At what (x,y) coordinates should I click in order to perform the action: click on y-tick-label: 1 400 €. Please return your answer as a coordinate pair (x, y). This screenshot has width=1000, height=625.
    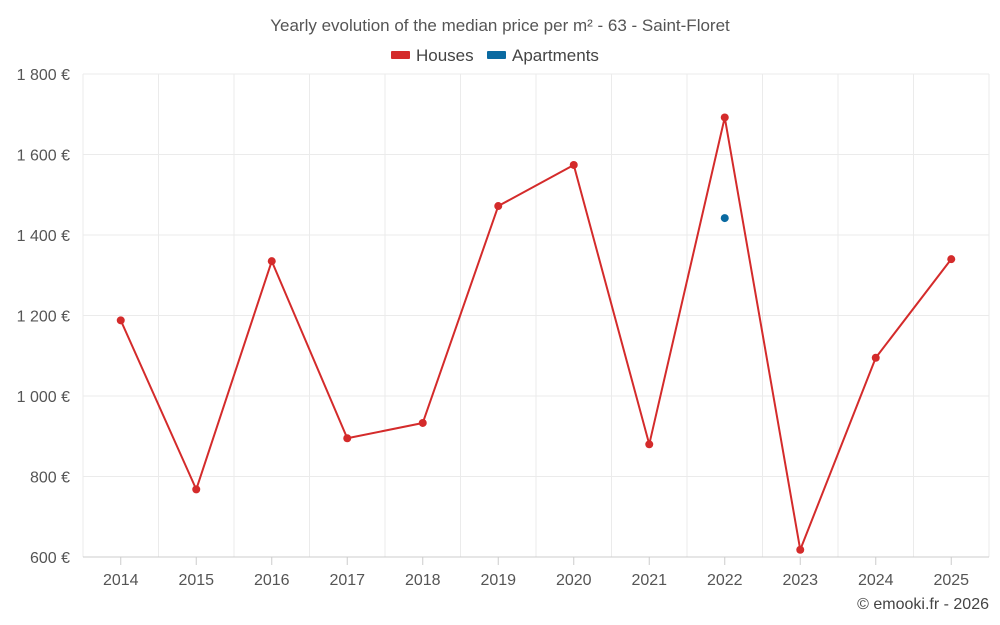
    Looking at the image, I should click on (43, 236).